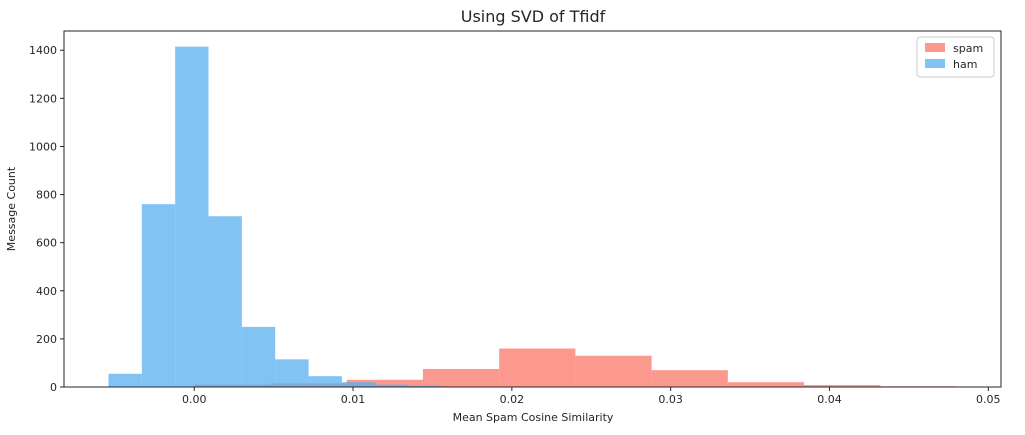  I want to click on y-axis-label: Message Count, so click(11, 208).